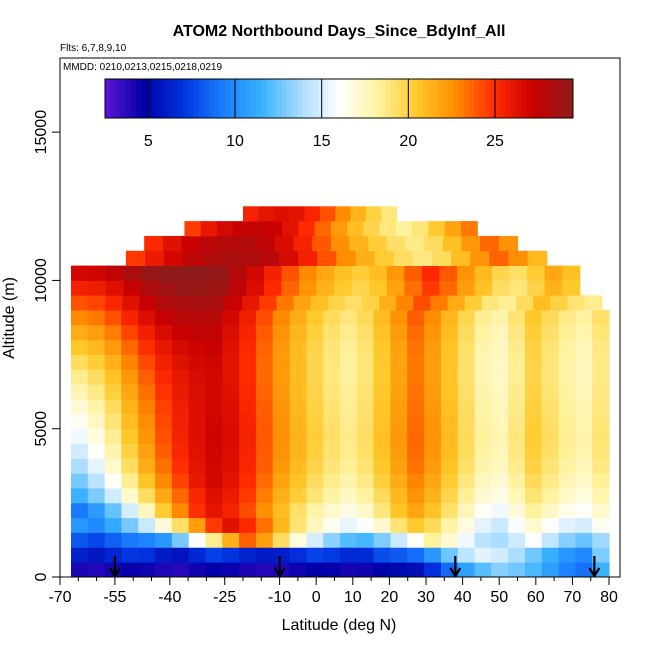 The height and width of the screenshot is (655, 650). Describe the element at coordinates (279, 567) in the screenshot. I see `profile-arrow` at that location.